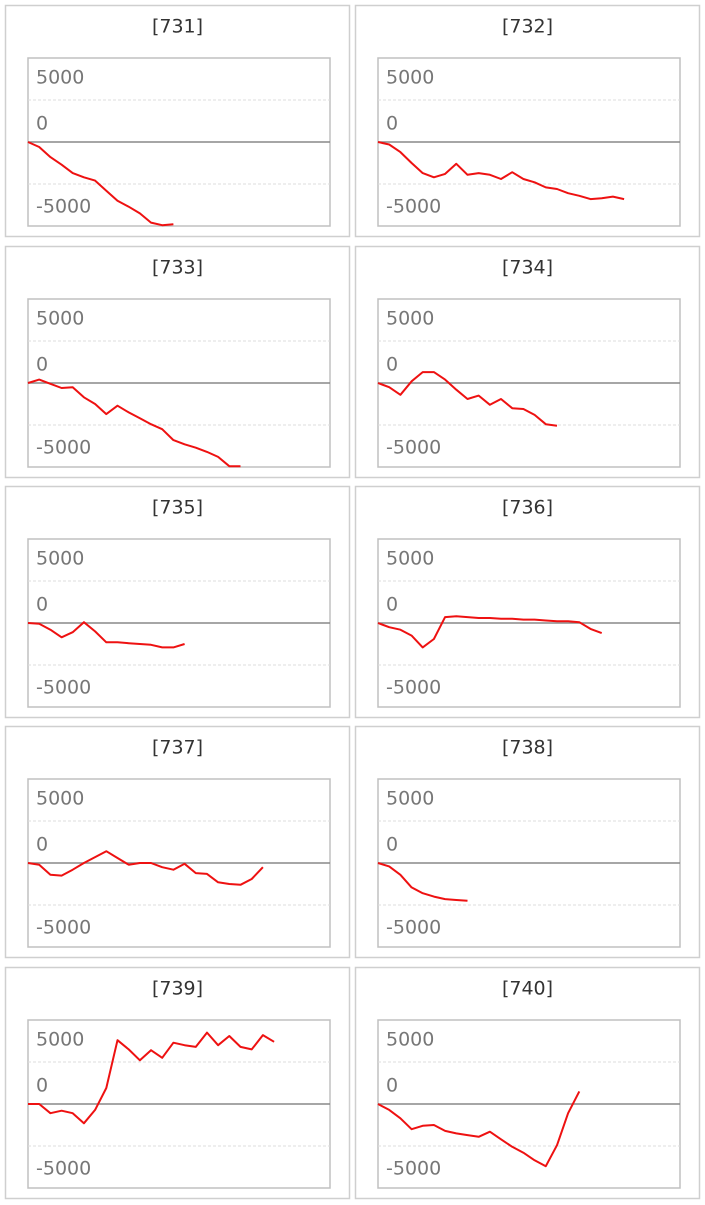 This screenshot has width=705, height=1205. Describe the element at coordinates (177, 989) in the screenshot. I see `chart-title: [739]` at that location.